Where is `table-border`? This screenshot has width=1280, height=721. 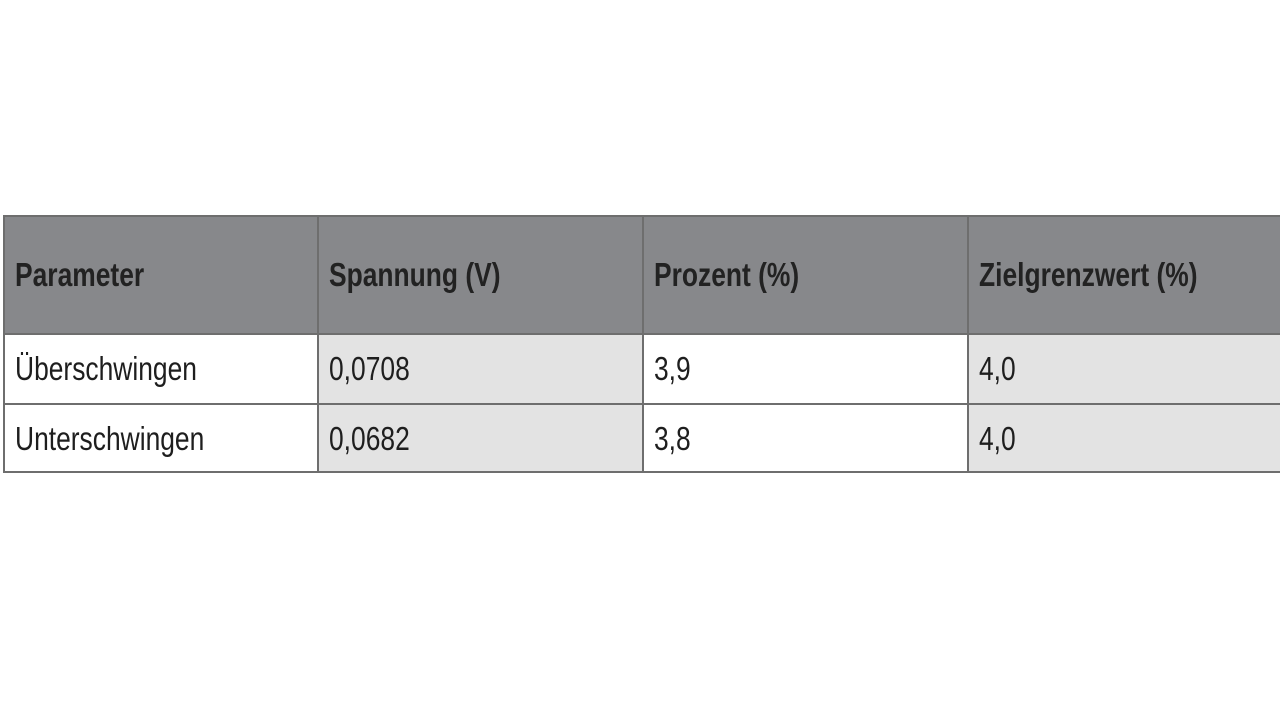 table-border is located at coordinates (641, 472).